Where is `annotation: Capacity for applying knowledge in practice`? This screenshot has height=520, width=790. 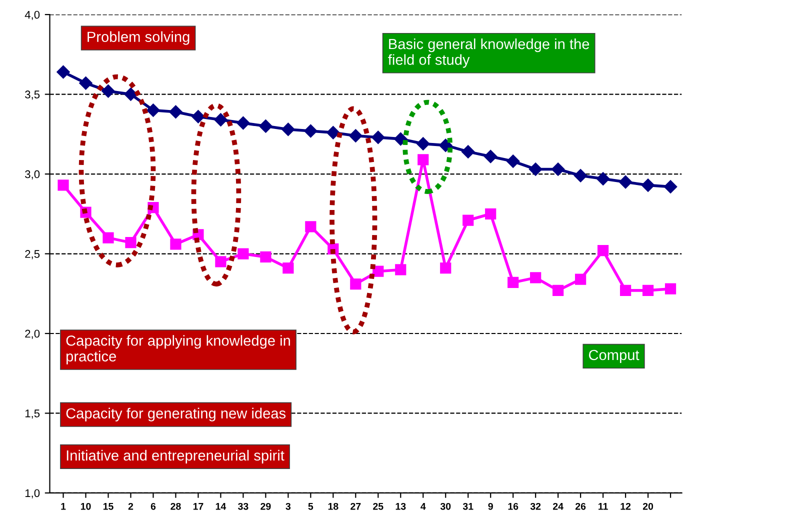
annotation: Capacity for applying knowledge in practice is located at coordinates (178, 349).